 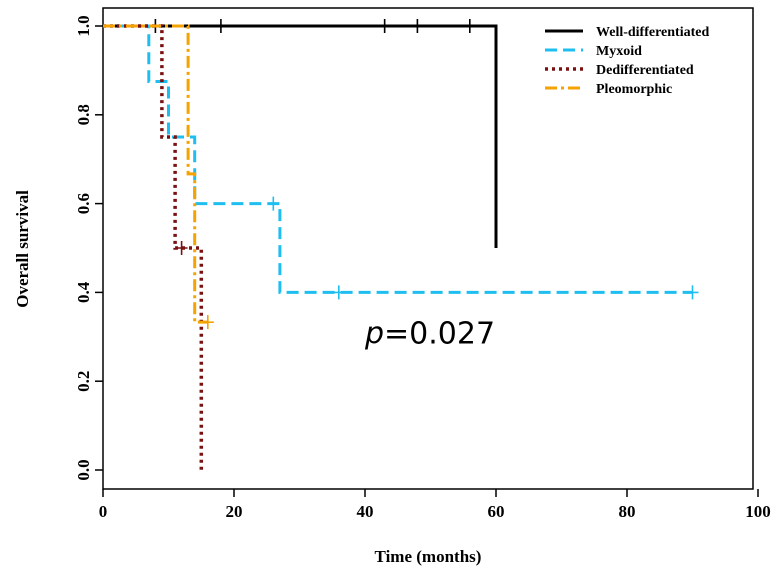 I want to click on series-pleomorphic, so click(x=158, y=177).